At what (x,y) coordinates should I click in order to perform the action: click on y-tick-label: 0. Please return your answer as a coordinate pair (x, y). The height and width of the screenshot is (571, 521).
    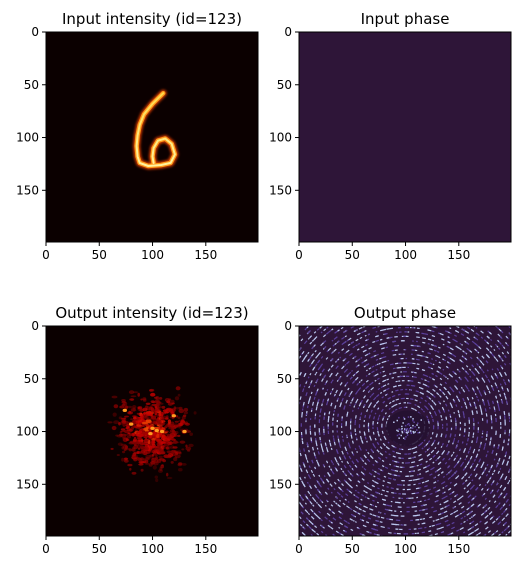
    Looking at the image, I should click on (35, 326).